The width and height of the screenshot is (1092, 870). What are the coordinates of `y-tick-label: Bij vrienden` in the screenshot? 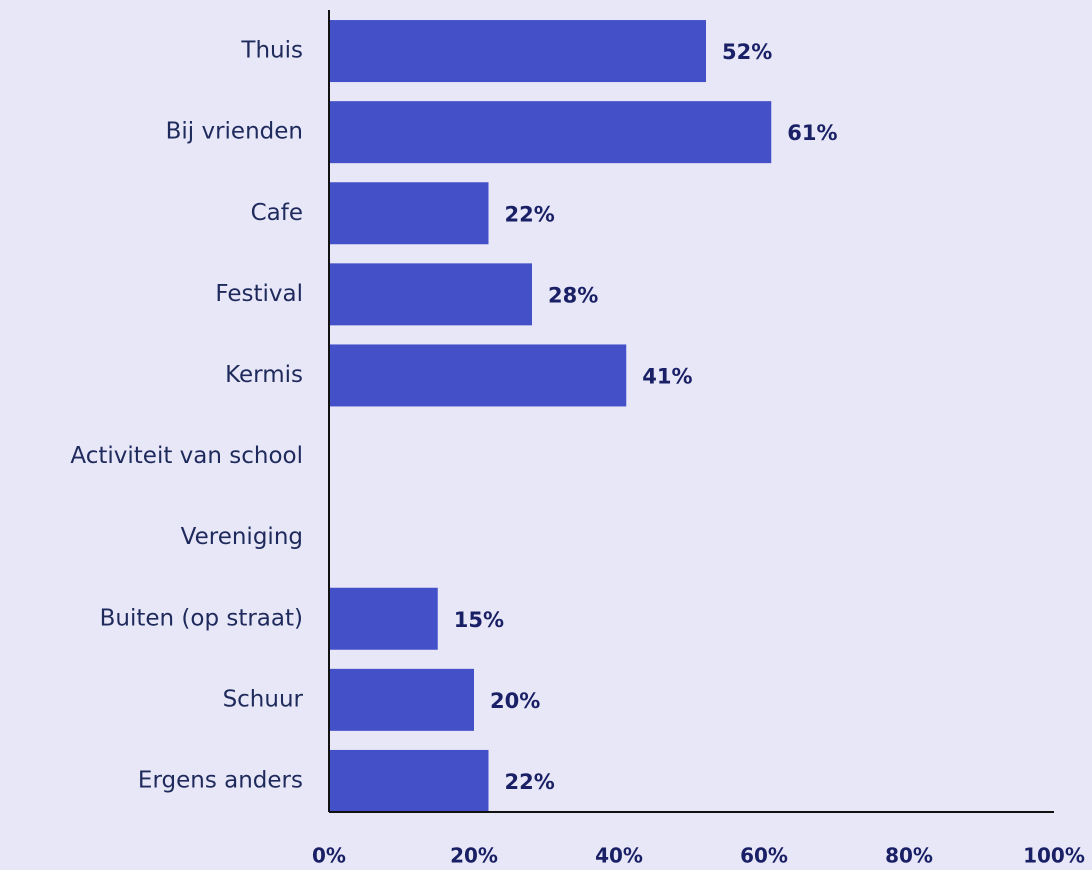 It's located at (234, 132).